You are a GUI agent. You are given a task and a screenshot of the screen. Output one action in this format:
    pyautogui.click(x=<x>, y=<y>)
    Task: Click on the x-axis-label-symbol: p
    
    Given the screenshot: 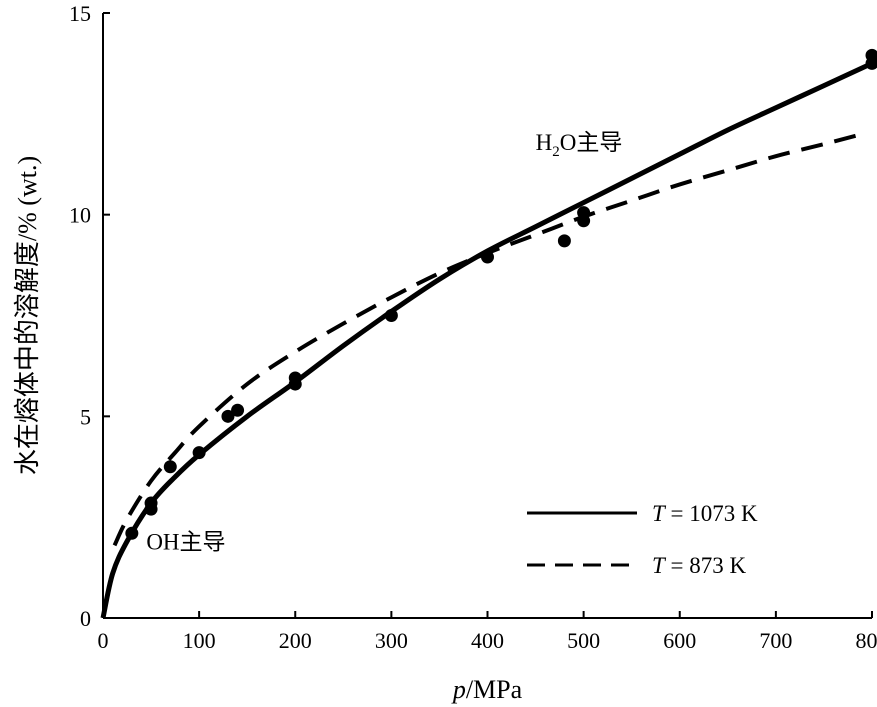 What is the action you would take?
    pyautogui.click(x=458, y=689)
    